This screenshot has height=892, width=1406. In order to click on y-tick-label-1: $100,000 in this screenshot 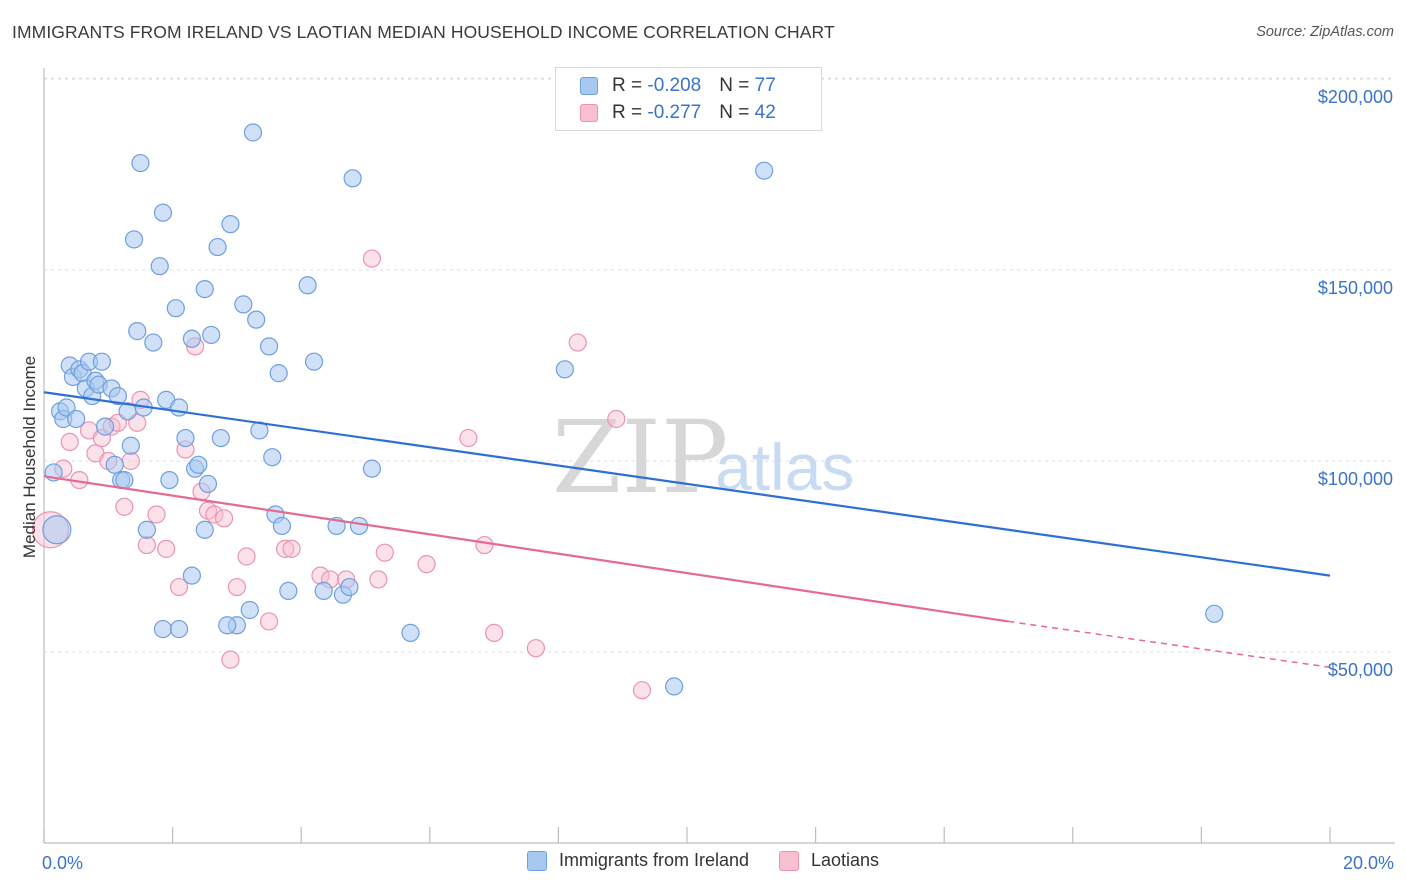, I will do `click(1355, 479)`.